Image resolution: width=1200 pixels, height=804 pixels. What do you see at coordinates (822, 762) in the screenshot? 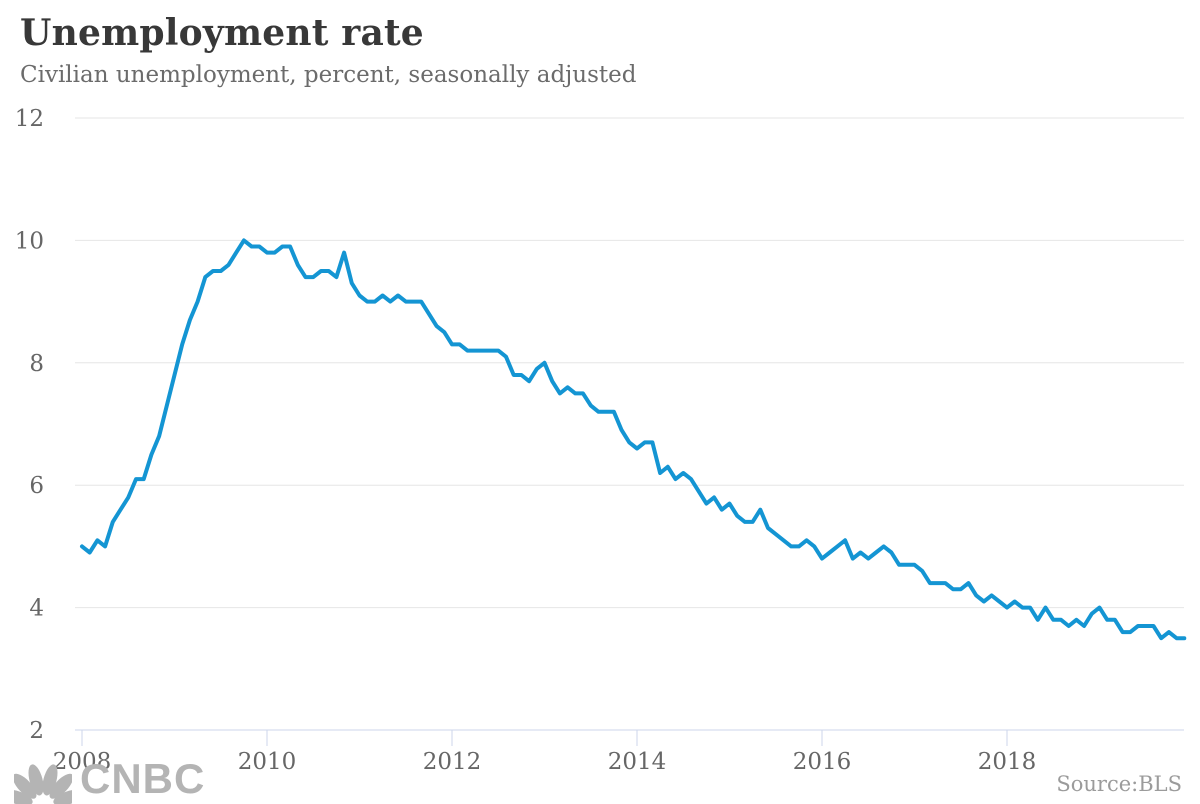
I see `x-axis-label: 2016` at bounding box center [822, 762].